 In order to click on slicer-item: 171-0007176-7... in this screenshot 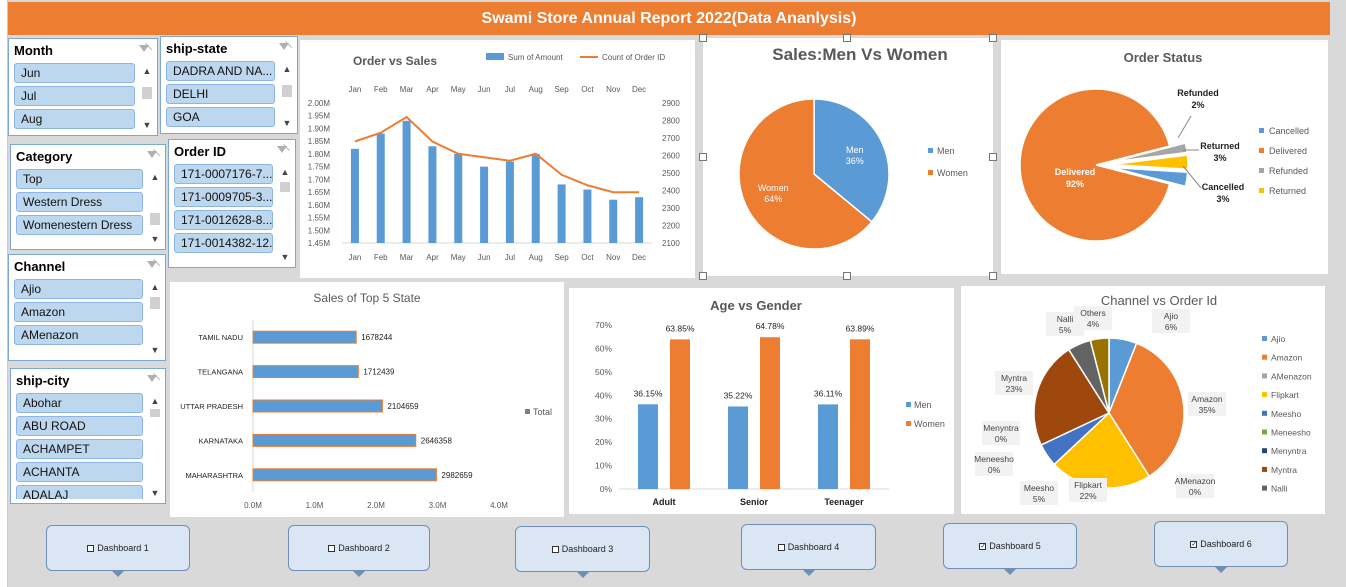, I will do `click(223, 174)`.